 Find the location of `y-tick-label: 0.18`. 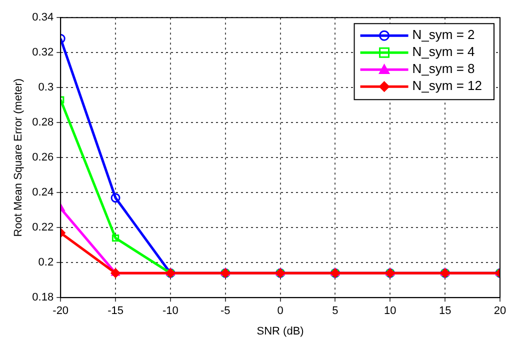

y-tick-label: 0.18 is located at coordinates (43, 298).